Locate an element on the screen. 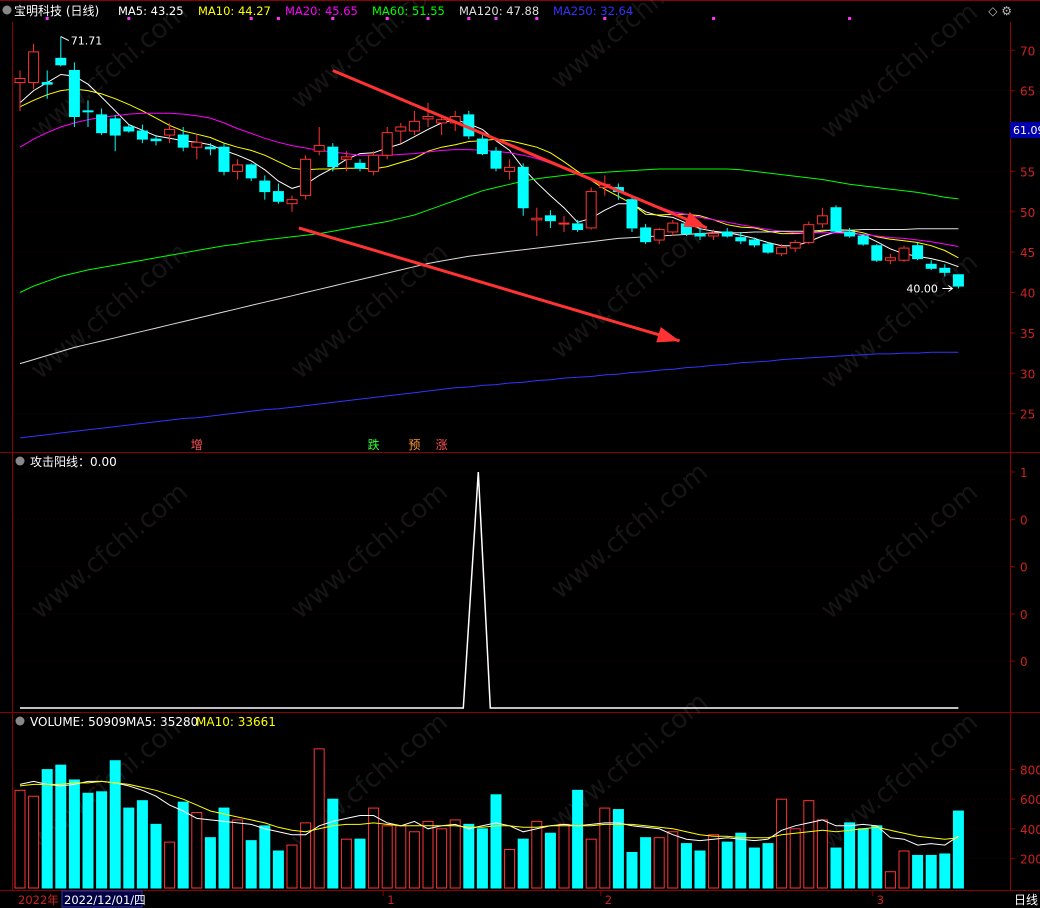 The image size is (1040, 908). volume-tick-label: 600 is located at coordinates (1030, 800).